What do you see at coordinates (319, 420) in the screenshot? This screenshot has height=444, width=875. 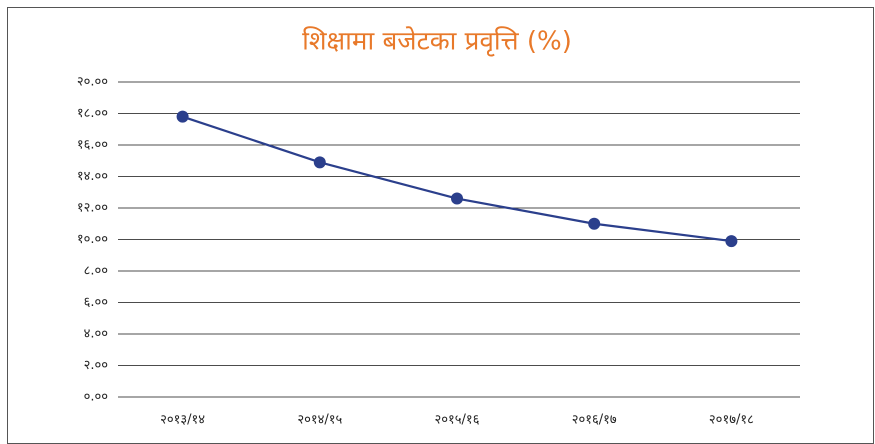 I see `x-tick-label: २०१४/१५` at bounding box center [319, 420].